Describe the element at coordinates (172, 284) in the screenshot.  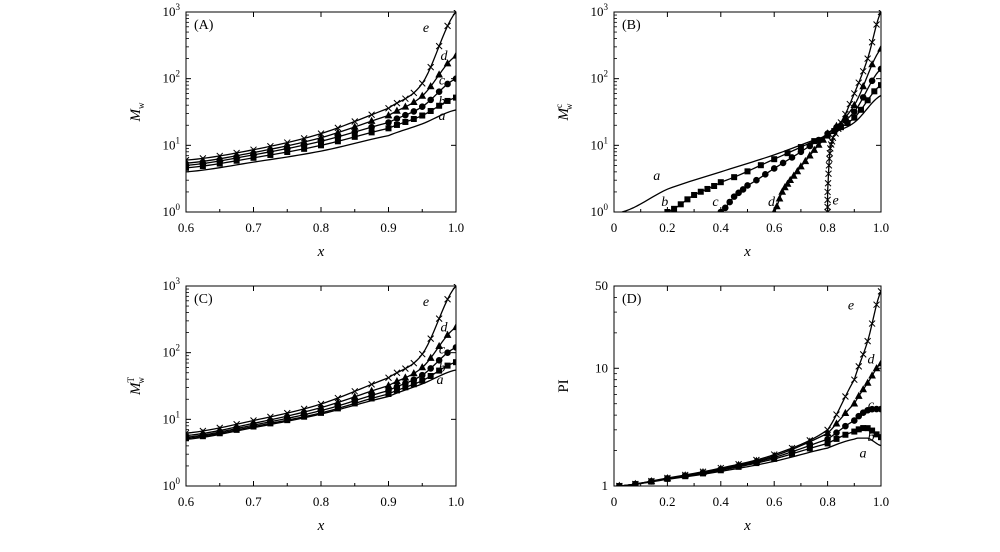
I see `y-tick-label: 10³` at that location.